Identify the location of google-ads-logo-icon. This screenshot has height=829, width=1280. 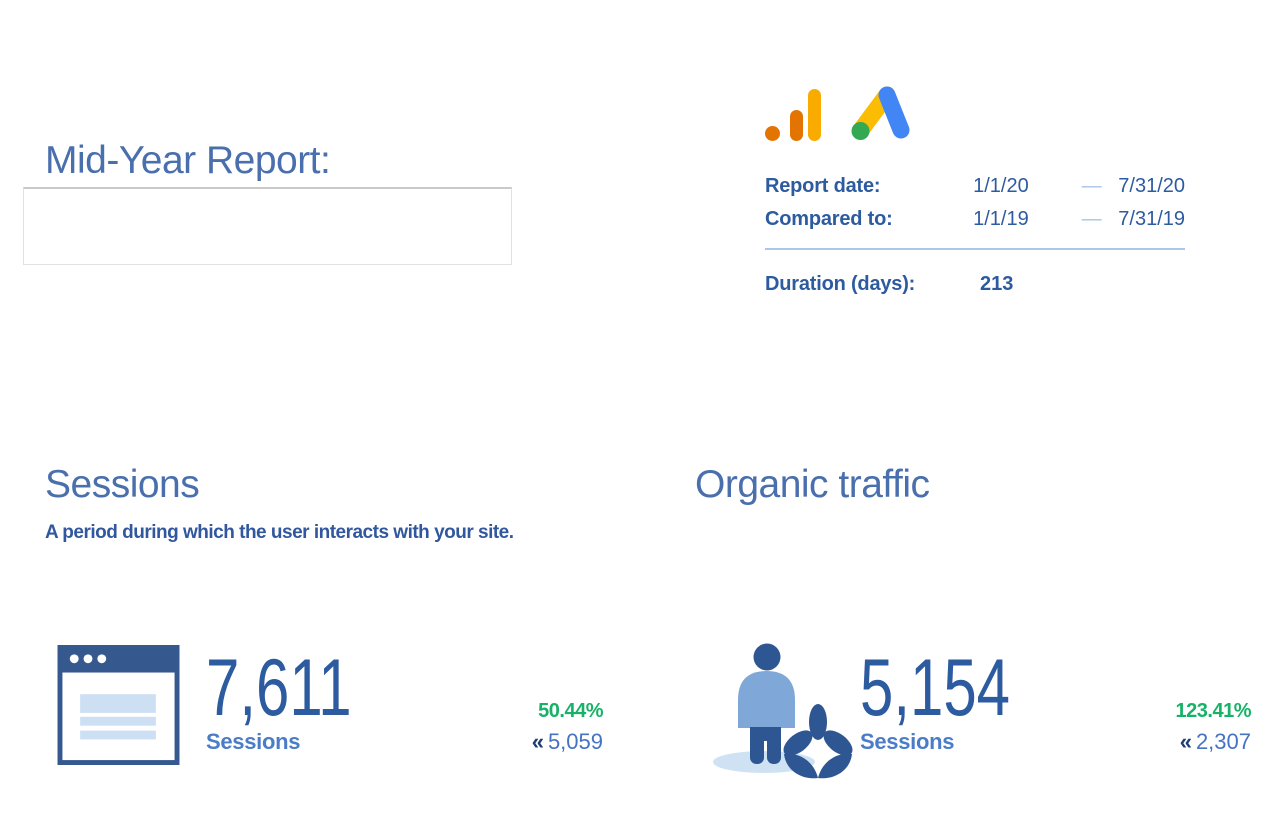
(880, 113).